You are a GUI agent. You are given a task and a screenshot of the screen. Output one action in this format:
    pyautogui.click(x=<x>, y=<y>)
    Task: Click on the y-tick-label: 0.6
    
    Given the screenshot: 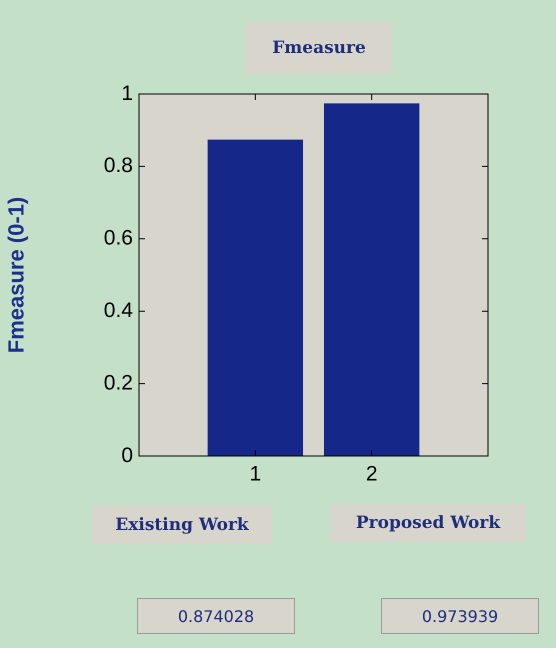 What is the action you would take?
    pyautogui.click(x=118, y=238)
    